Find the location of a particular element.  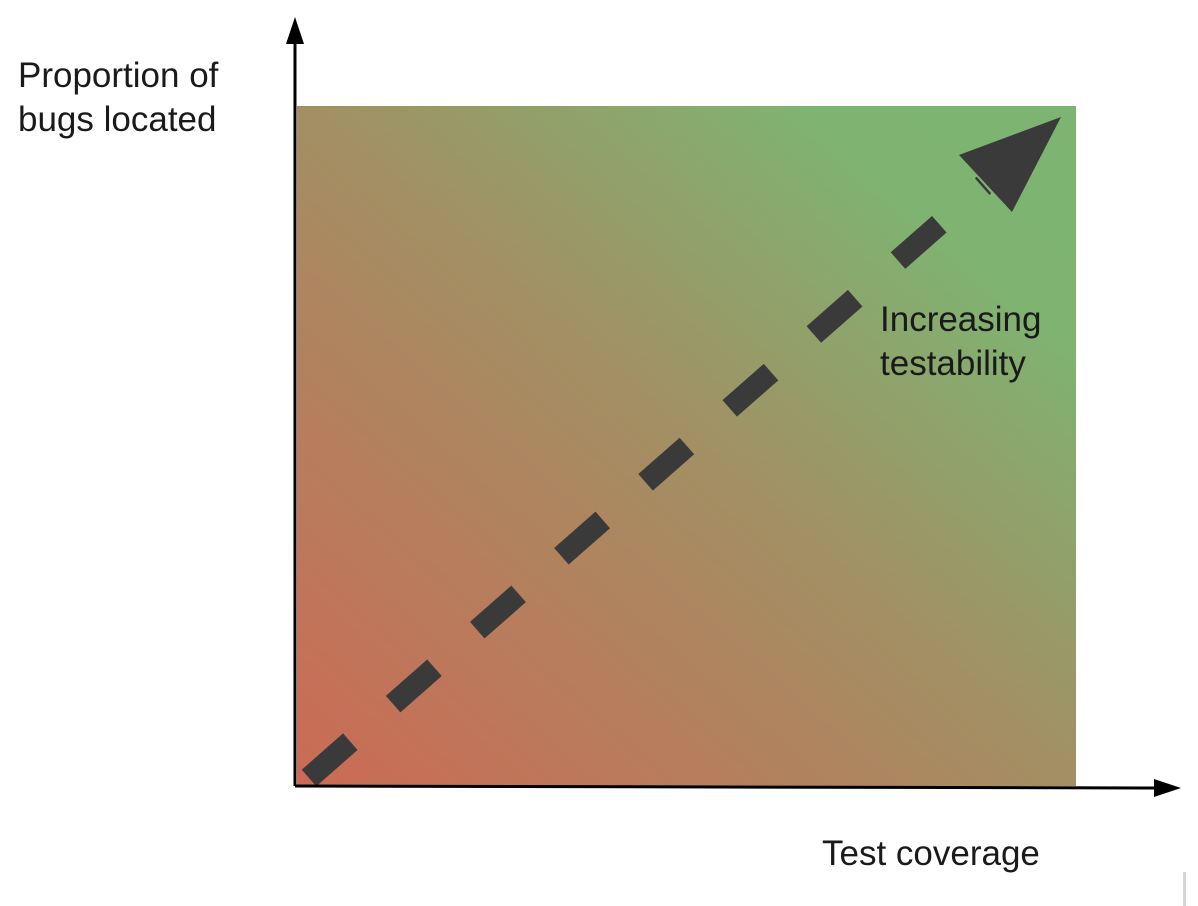

y-axis-label-line2: bugs located is located at coordinates (117, 119).